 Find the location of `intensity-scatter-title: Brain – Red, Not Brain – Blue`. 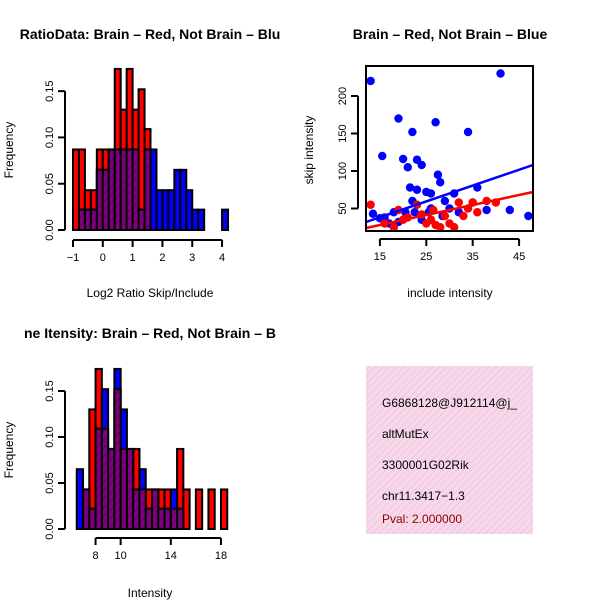

intensity-scatter-title: Brain – Red, Not Brain – Blue is located at coordinates (450, 34).